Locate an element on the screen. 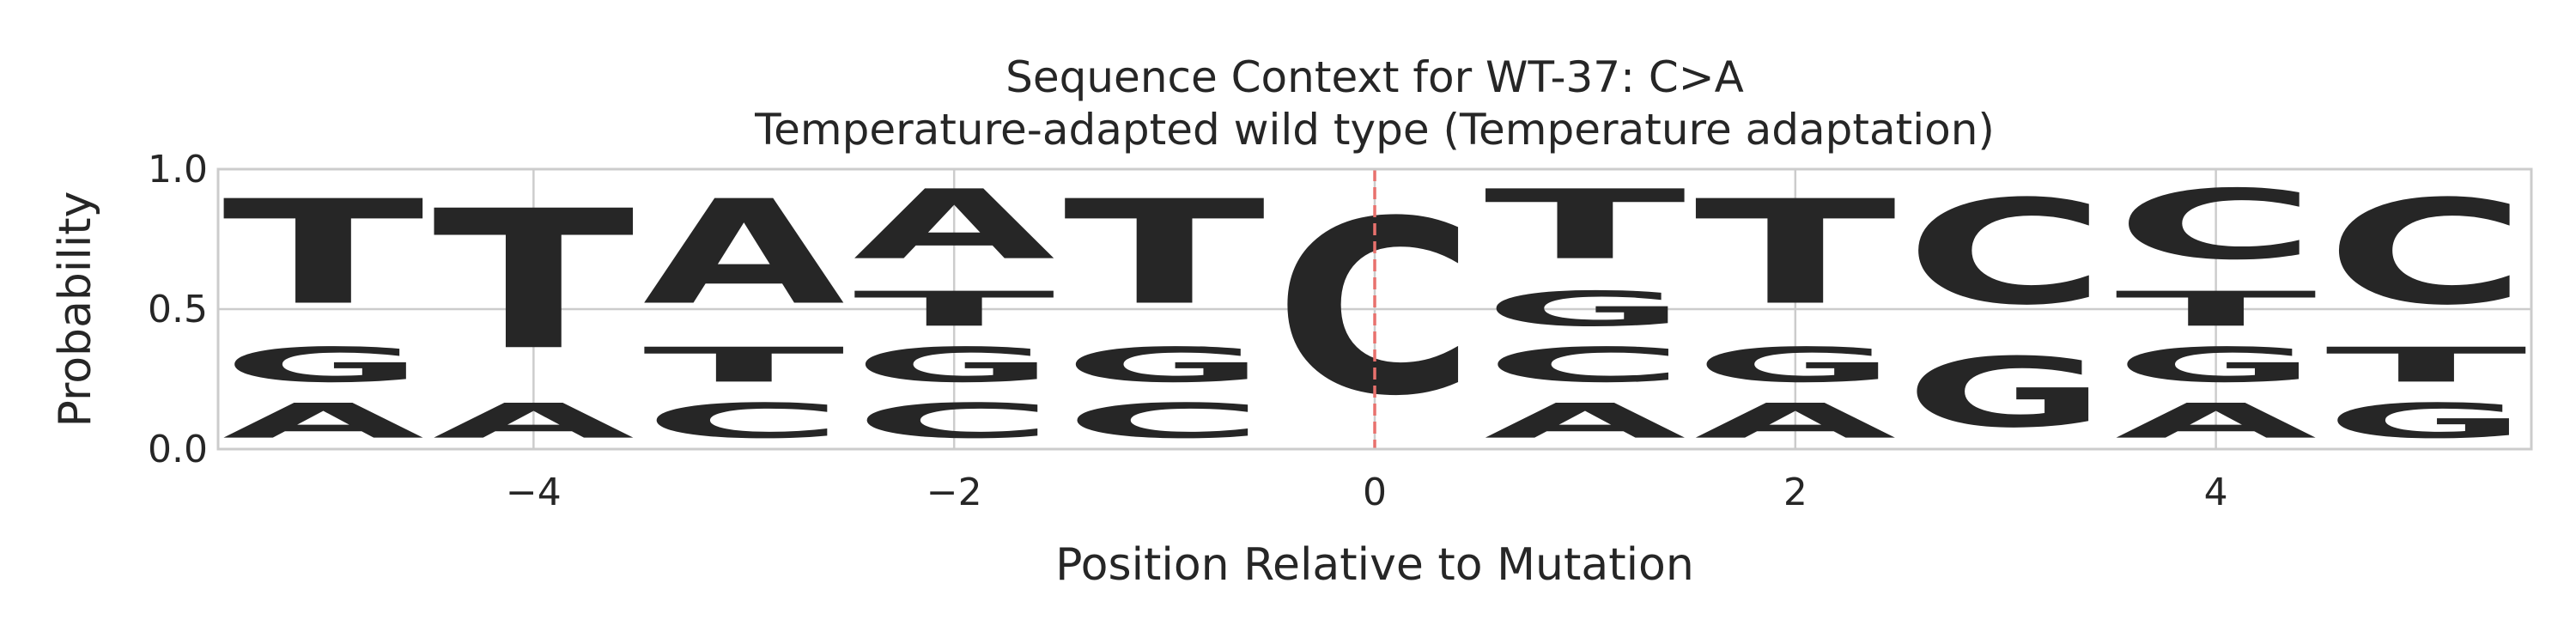 The height and width of the screenshot is (644, 2576). x-tick-label: 2 is located at coordinates (1795, 492).